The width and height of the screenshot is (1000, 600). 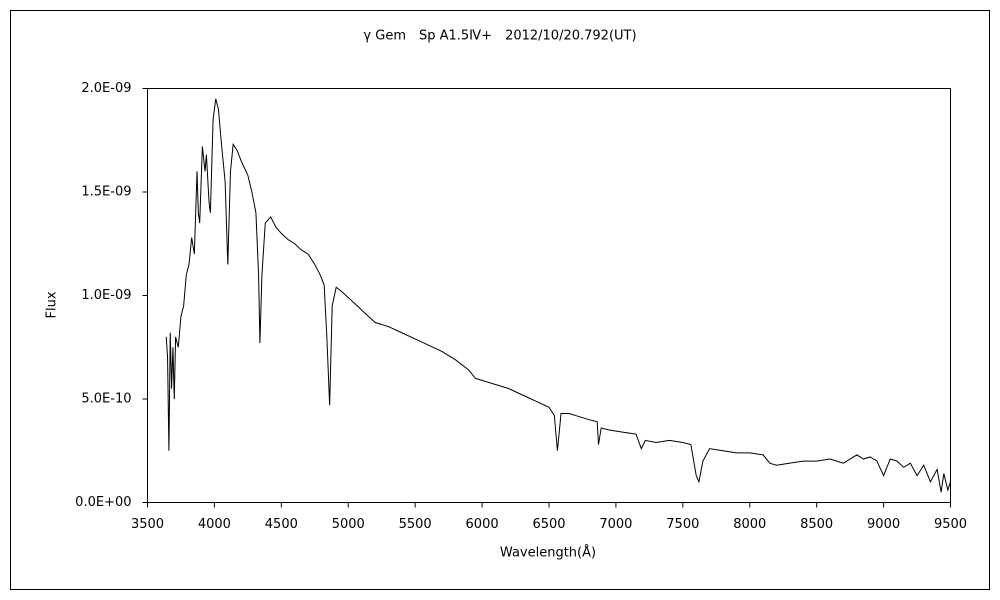 I want to click on x-tick-label: 7000, so click(x=615, y=524).